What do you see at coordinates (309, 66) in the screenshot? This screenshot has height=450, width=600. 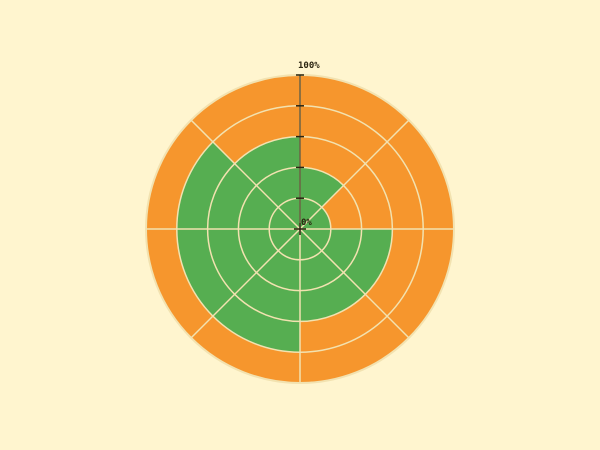 I see `scale-max-label: 100%` at bounding box center [309, 66].